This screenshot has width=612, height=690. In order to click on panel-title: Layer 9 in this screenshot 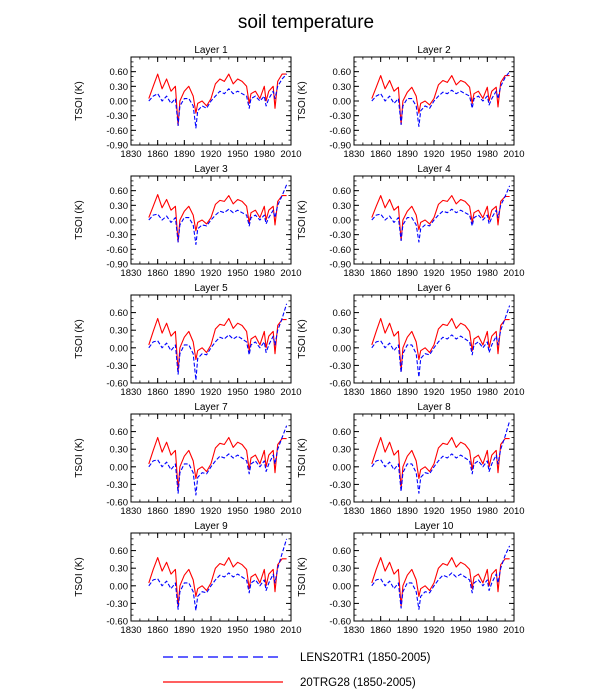, I will do `click(211, 526)`.